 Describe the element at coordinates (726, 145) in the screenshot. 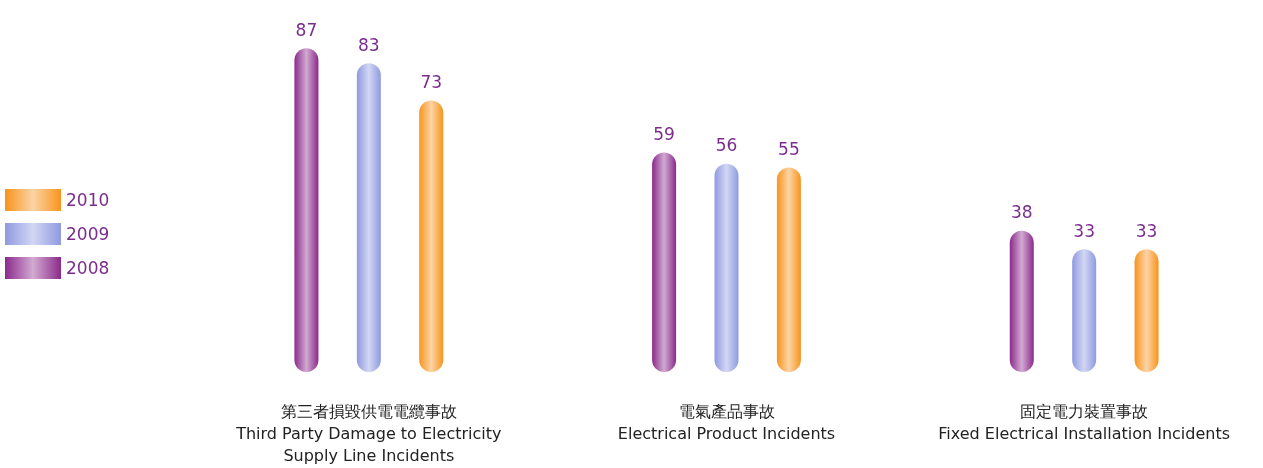

I see `data-label: 56` at that location.